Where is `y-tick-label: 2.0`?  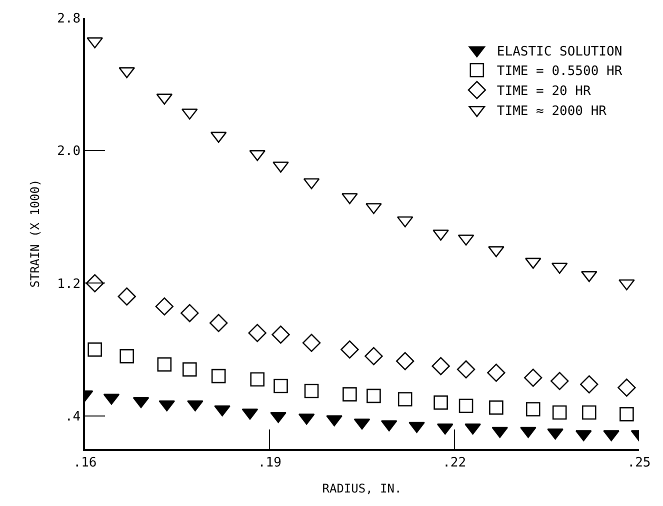
y-tick-label: 2.0 is located at coordinates (69, 152).